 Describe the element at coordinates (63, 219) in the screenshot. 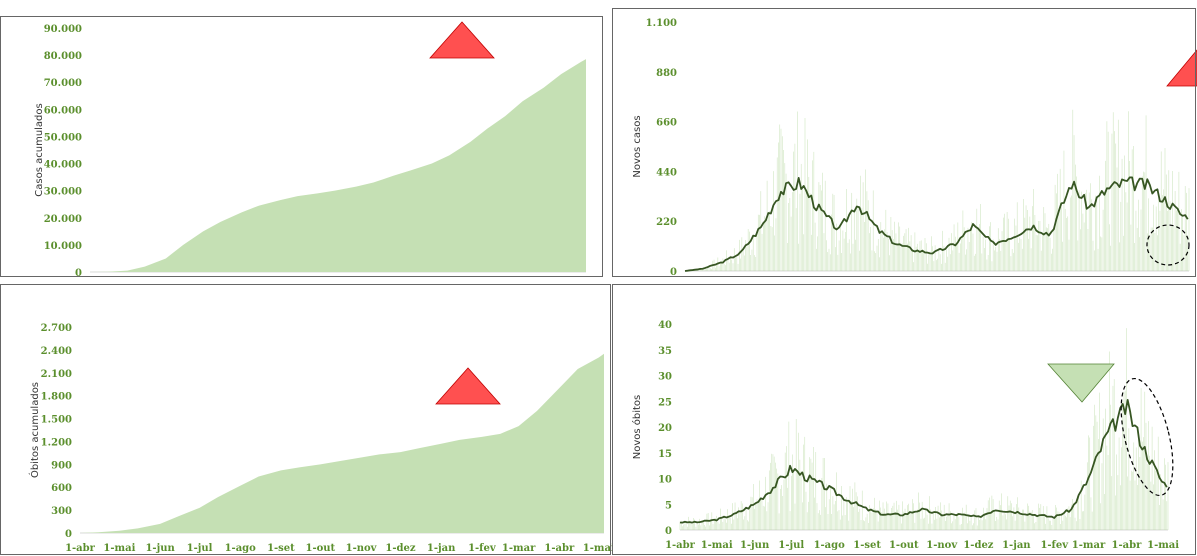

I see `y-tick-label: 20.000` at that location.